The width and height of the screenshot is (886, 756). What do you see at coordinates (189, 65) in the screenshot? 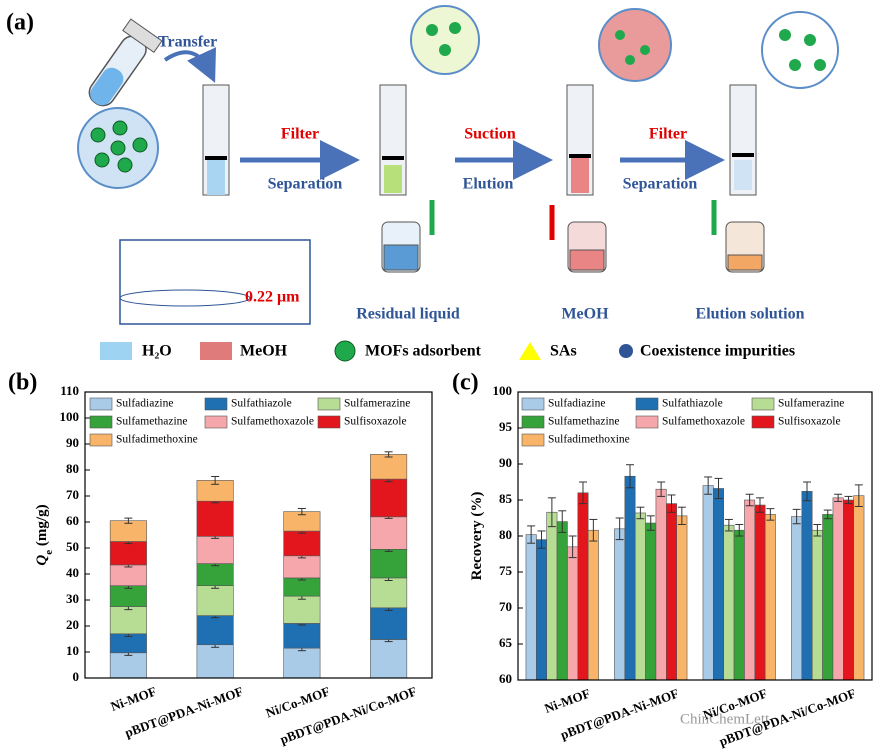
I see `arrow` at bounding box center [189, 65].